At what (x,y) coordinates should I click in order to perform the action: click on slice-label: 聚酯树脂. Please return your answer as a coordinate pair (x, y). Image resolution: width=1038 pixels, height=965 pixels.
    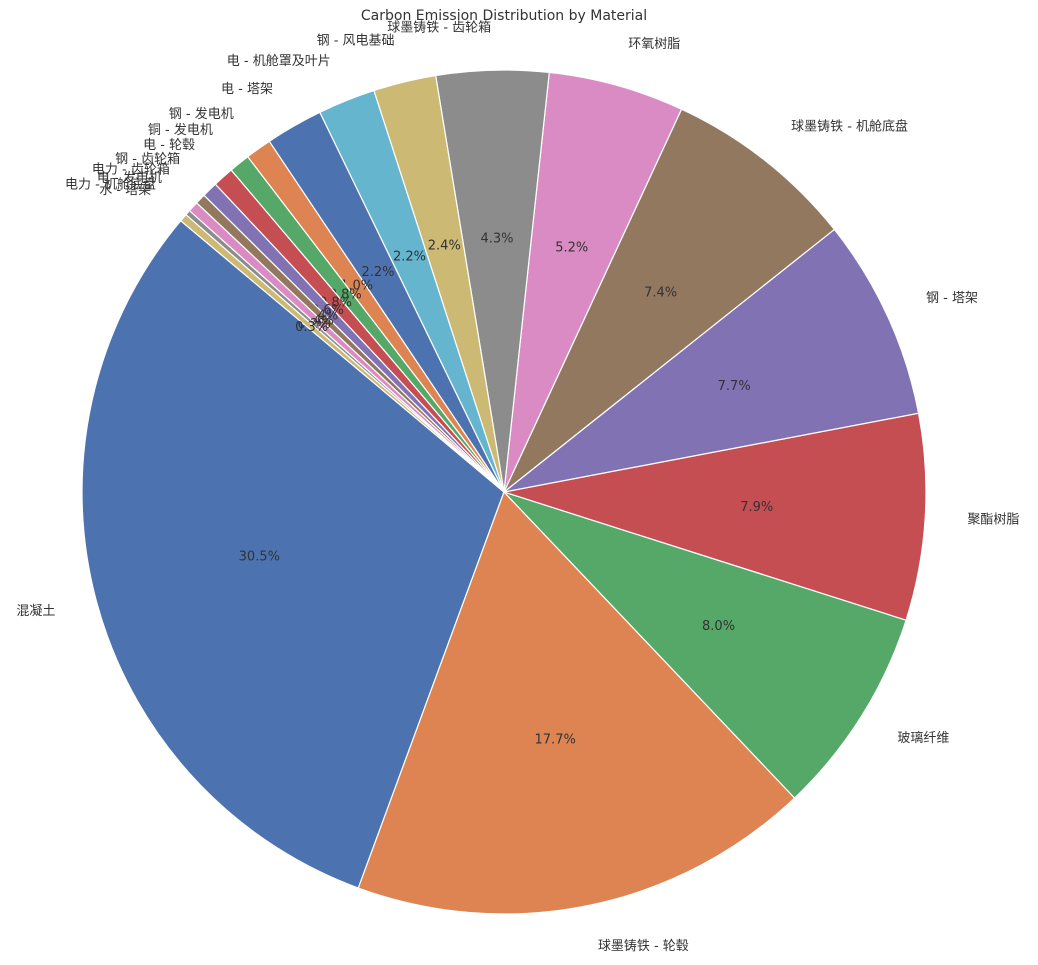
    Looking at the image, I should click on (993, 520).